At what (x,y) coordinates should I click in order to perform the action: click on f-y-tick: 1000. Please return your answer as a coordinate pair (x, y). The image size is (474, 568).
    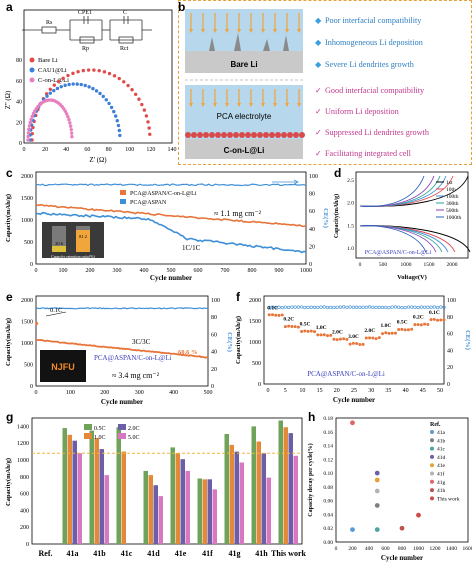
    Looking at the image, I should click on (255, 343).